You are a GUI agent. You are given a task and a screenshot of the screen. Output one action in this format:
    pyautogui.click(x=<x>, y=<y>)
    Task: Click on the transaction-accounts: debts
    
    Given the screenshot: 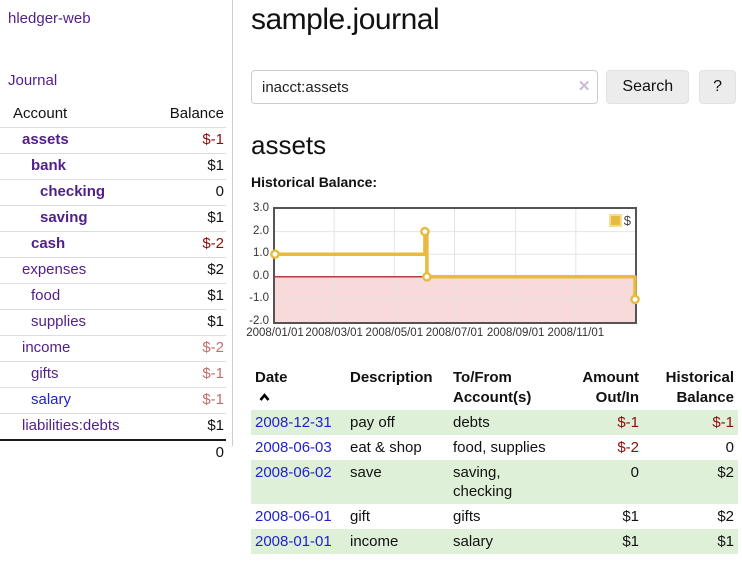 What is the action you would take?
    pyautogui.click(x=471, y=422)
    